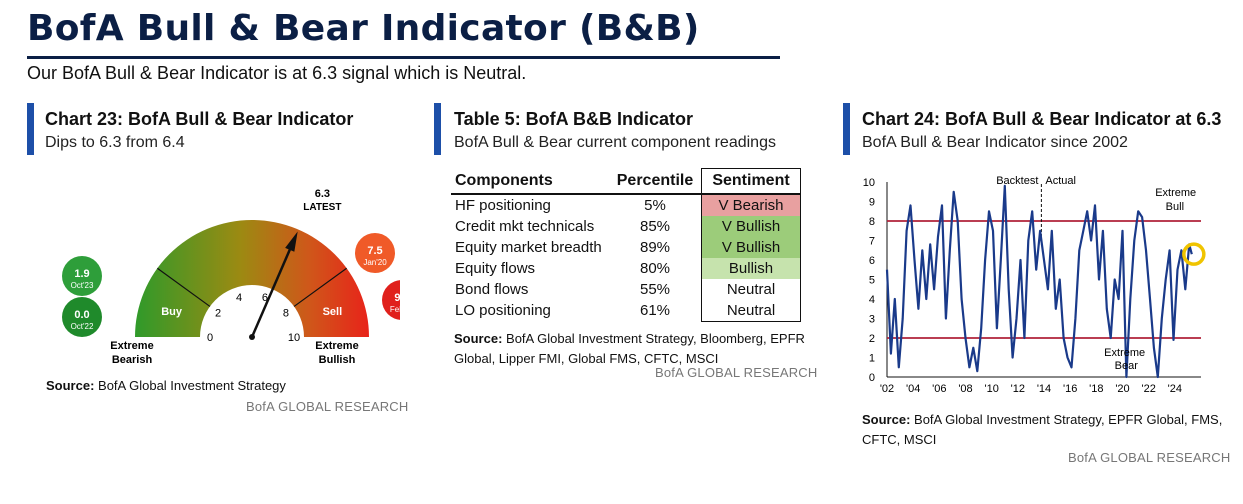 The width and height of the screenshot is (1243, 504). What do you see at coordinates (872, 359) in the screenshot?
I see `y-tick-label: 1` at bounding box center [872, 359].